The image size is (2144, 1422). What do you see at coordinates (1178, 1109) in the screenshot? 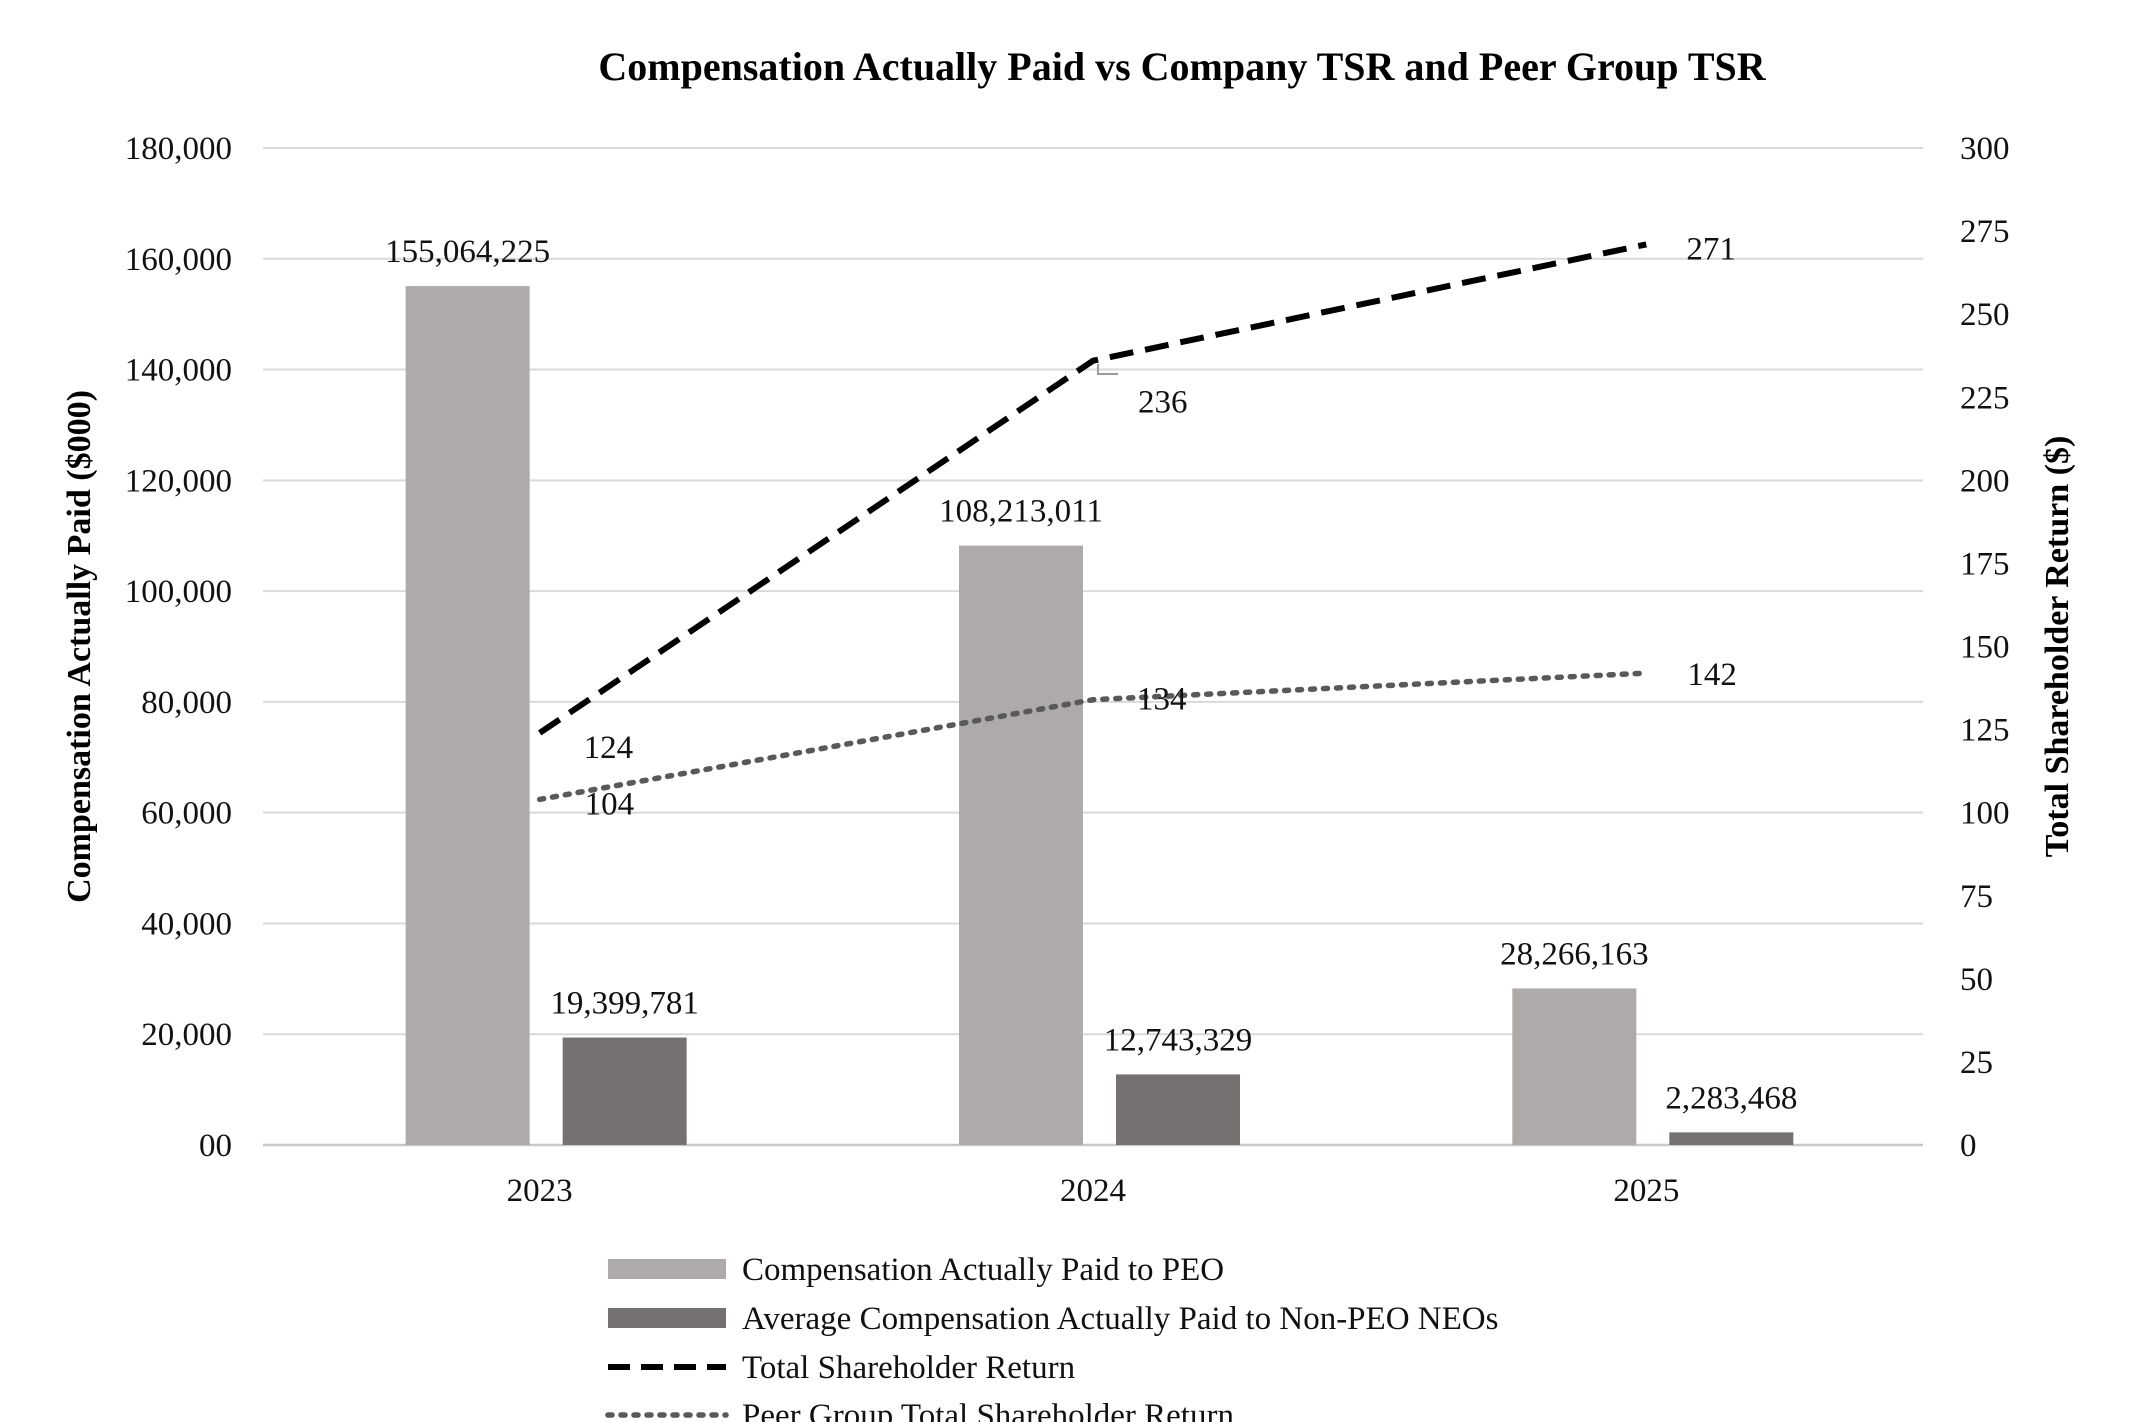
I see `bar-non-peo-2024` at bounding box center [1178, 1109].